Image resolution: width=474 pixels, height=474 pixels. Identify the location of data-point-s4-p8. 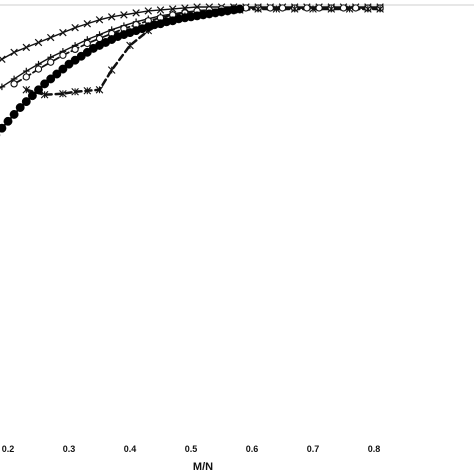
(130, 45).